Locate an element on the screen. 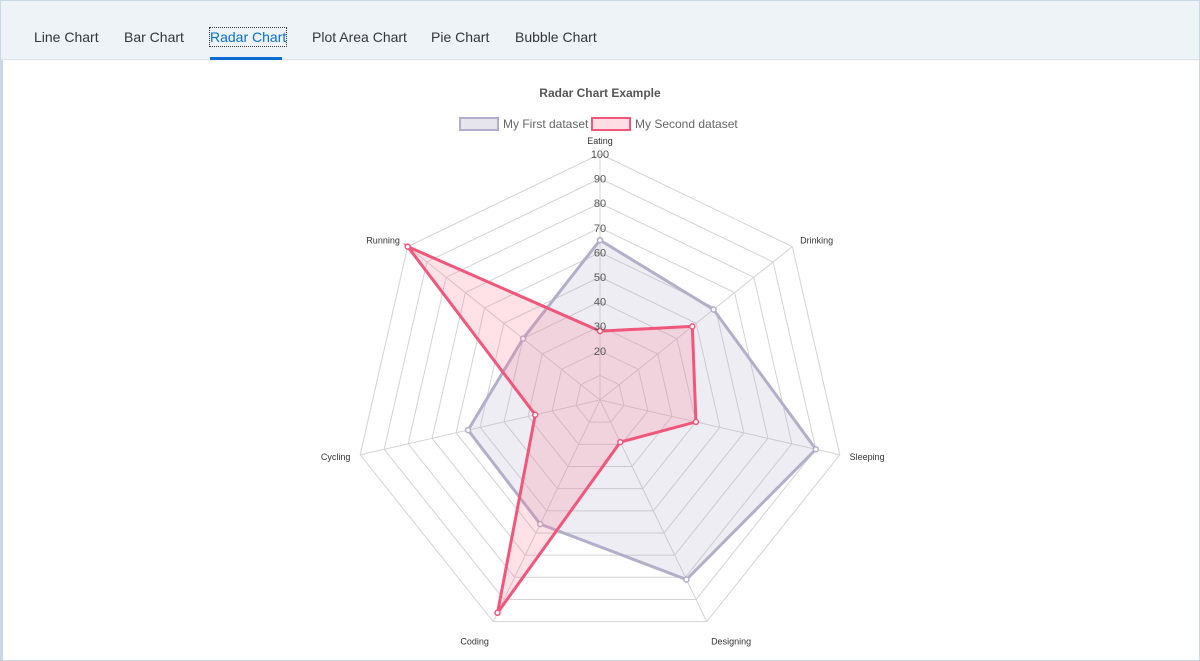 Image resolution: width=1200 pixels, height=661 pixels. left-border is located at coordinates (1, 360).